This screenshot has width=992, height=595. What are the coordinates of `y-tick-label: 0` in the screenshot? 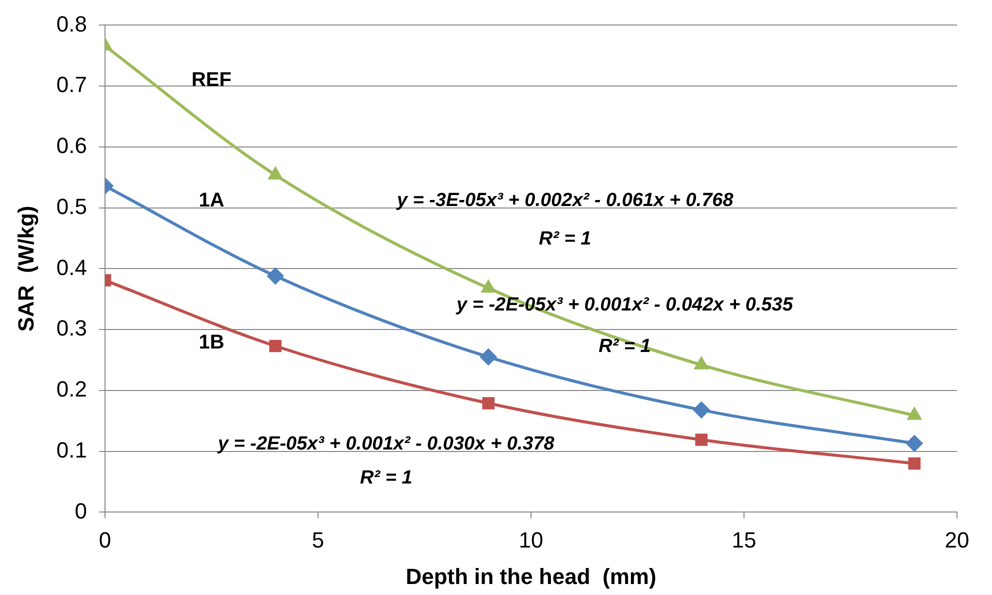 It's located at (80, 511).